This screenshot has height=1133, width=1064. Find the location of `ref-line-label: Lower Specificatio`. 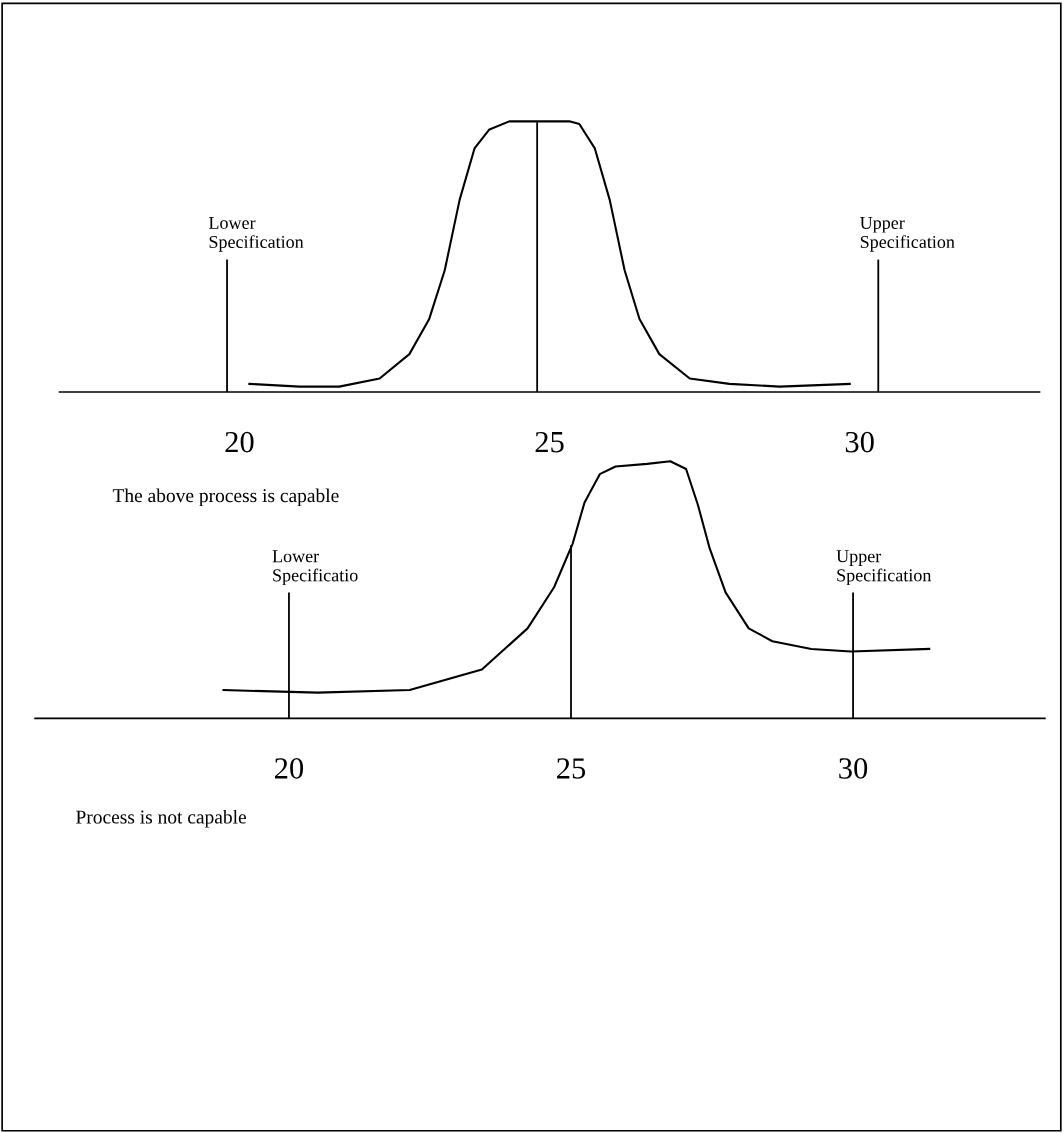

ref-line-label: Lower Specificatio is located at coordinates (315, 568).